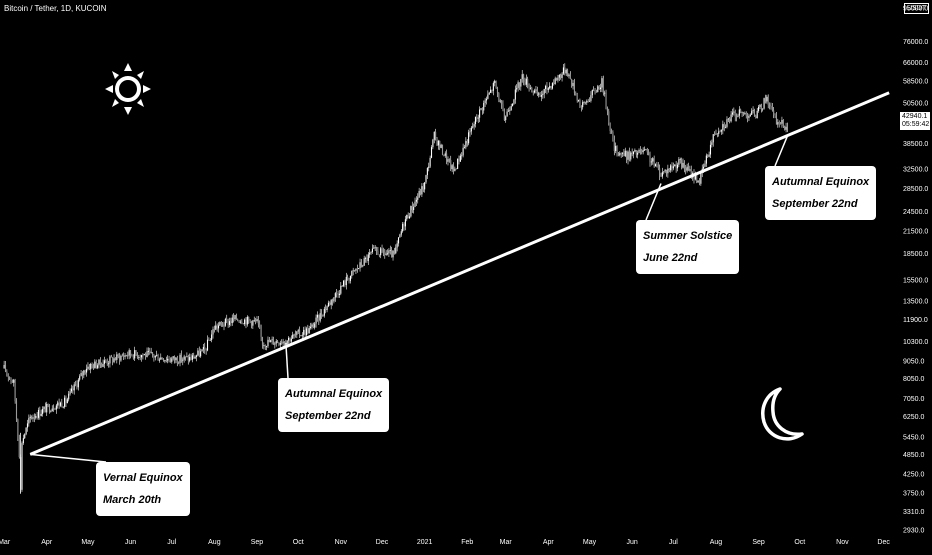  What do you see at coordinates (914, 361) in the screenshot?
I see `y-tick-label: 9050.0` at bounding box center [914, 361].